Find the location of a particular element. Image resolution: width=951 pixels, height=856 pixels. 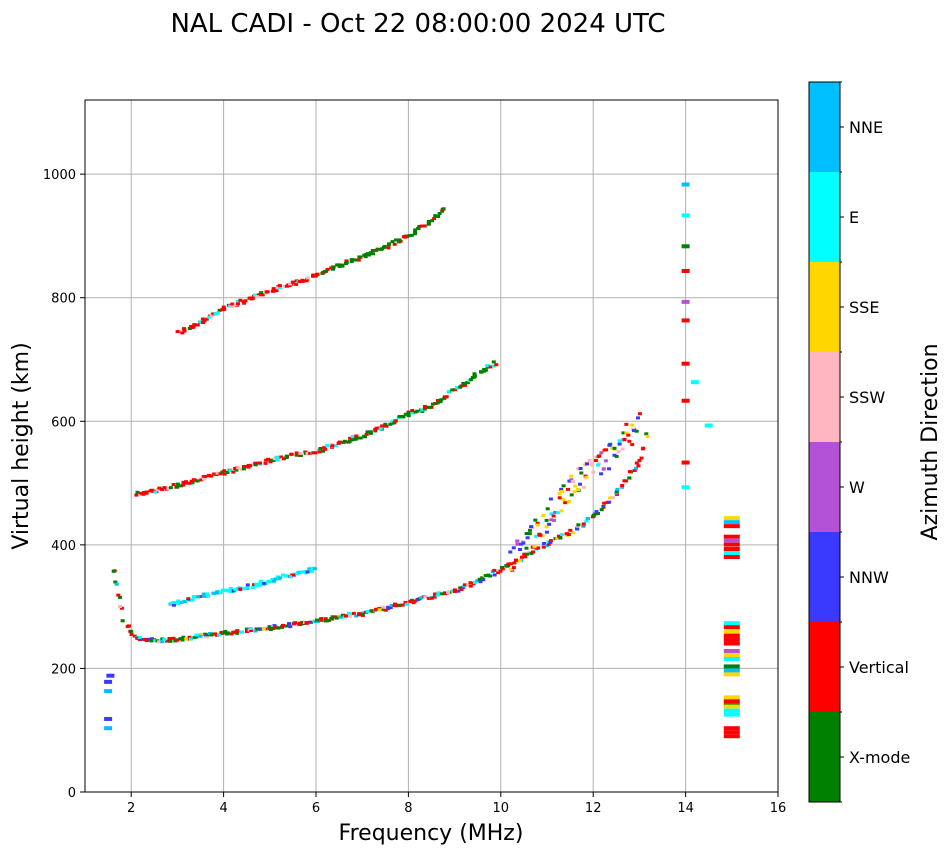

x-tick-label: 2 is located at coordinates (131, 808).